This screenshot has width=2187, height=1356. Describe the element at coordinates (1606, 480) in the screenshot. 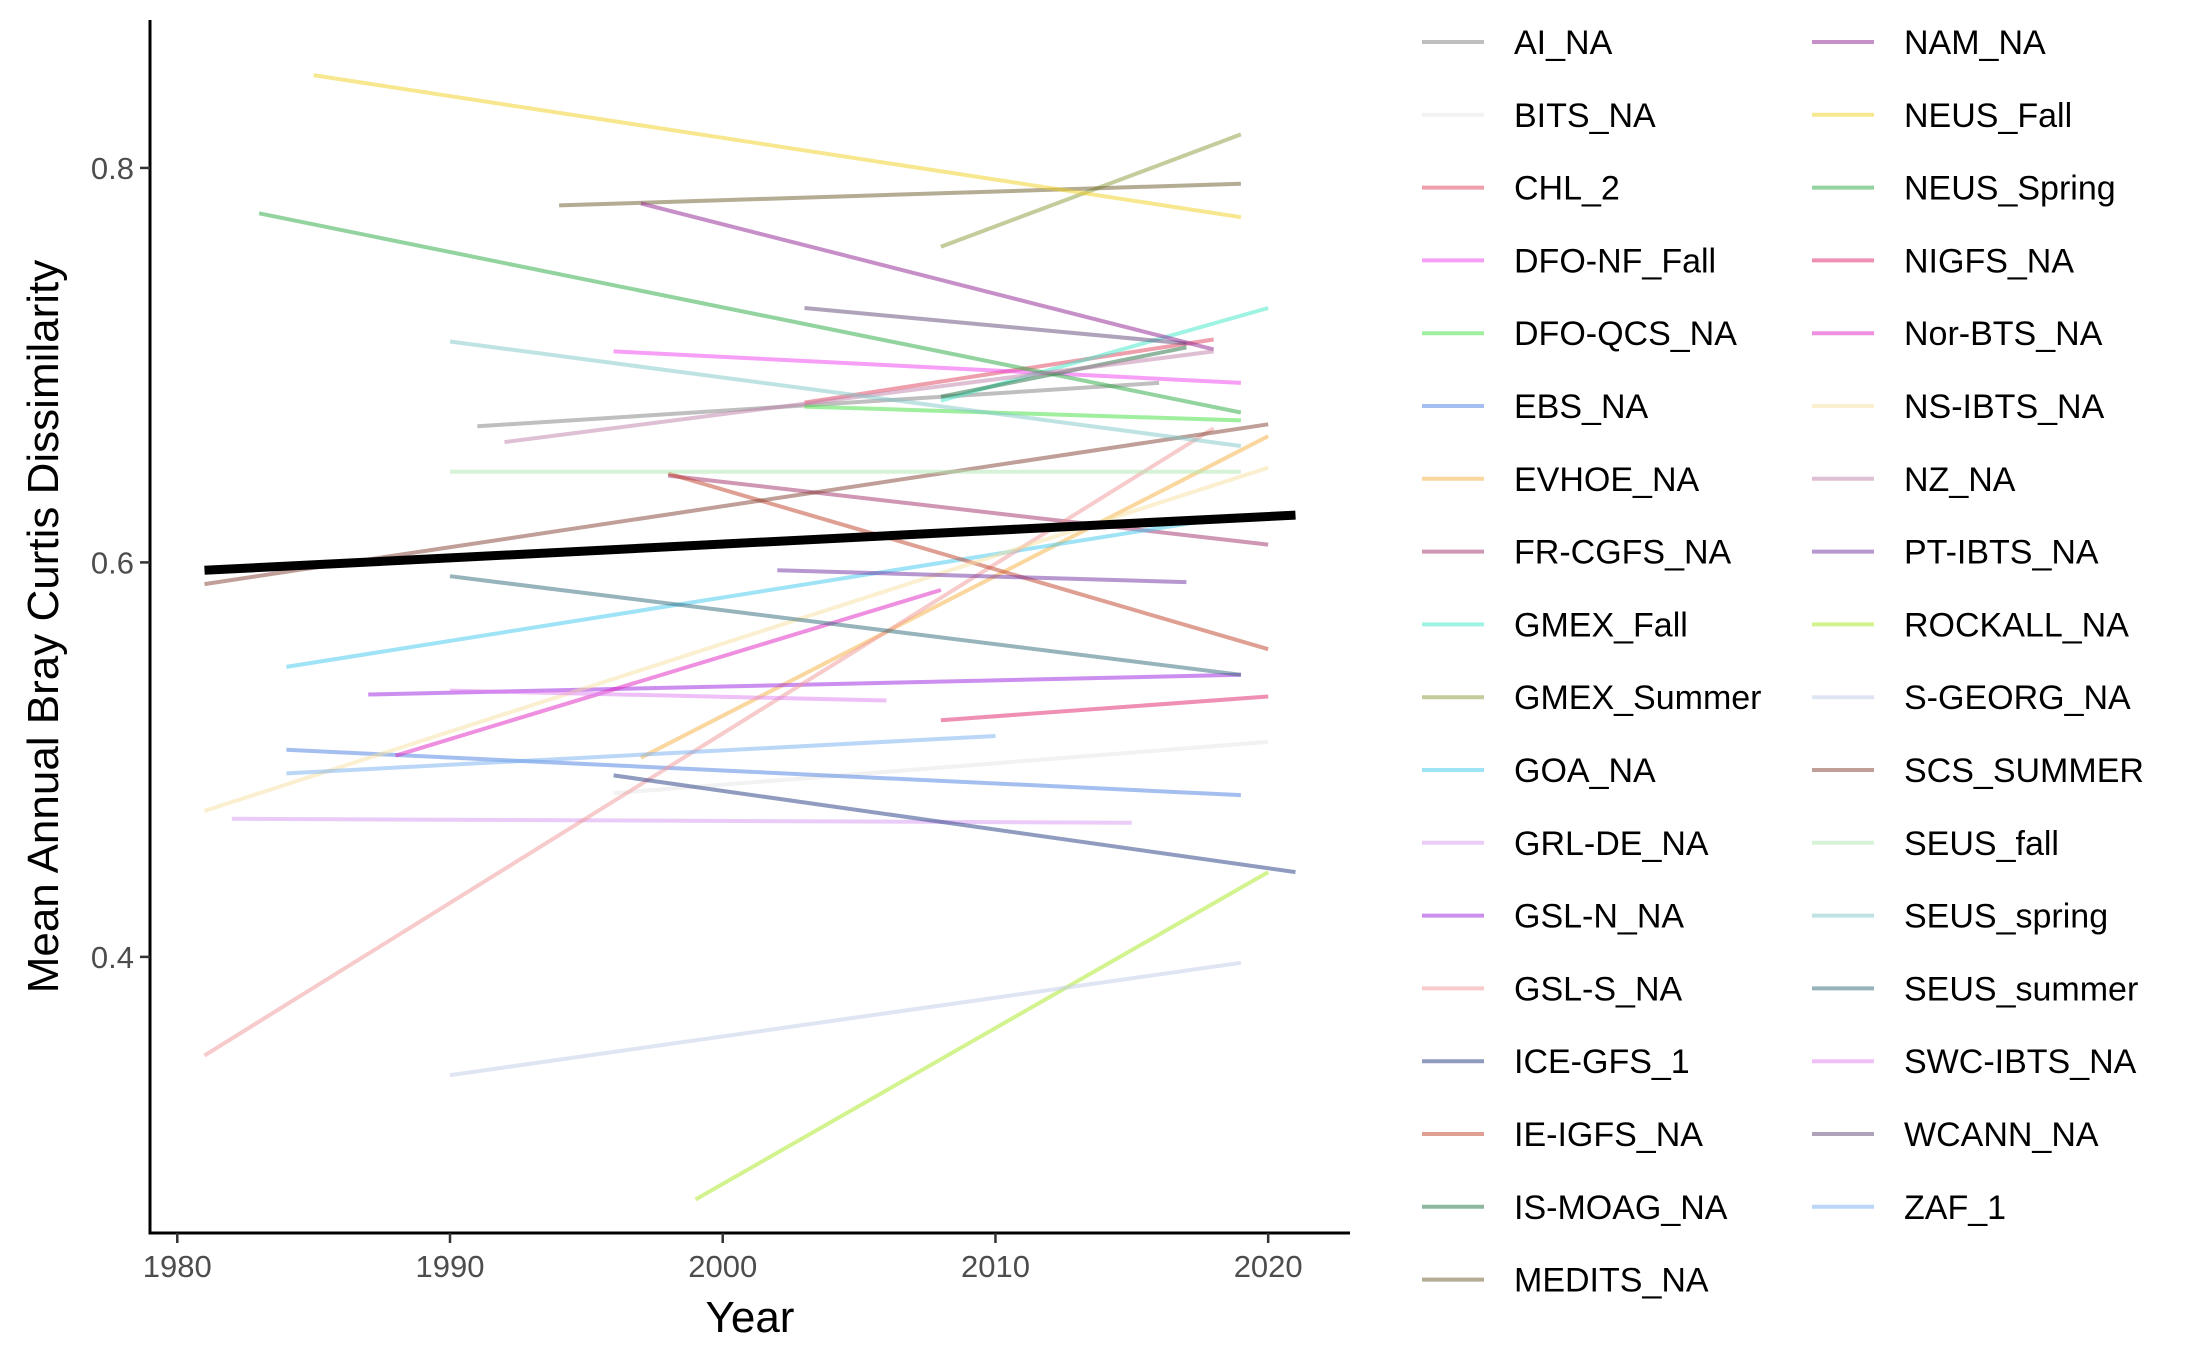

I see `legend-label: EVHOE_NA` at that location.